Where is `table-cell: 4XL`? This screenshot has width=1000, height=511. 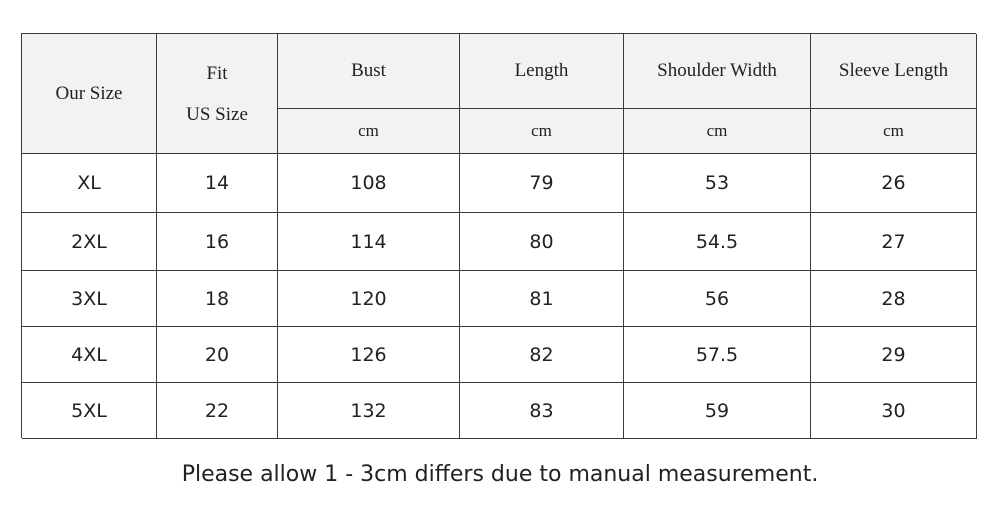 table-cell: 4XL is located at coordinates (89, 355).